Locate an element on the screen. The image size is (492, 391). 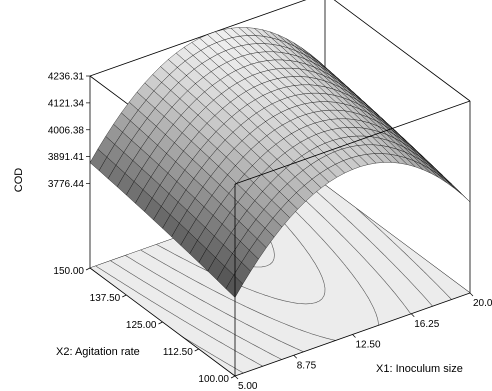
z-tick-label: 3776.44 is located at coordinates (66, 184).